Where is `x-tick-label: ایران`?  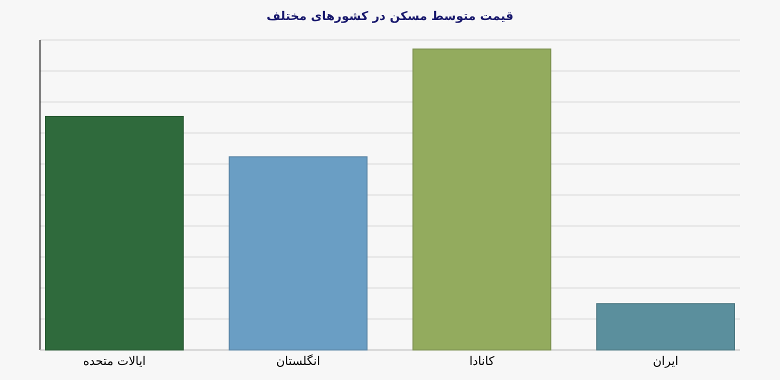 x-tick-label: ایران is located at coordinates (665, 361).